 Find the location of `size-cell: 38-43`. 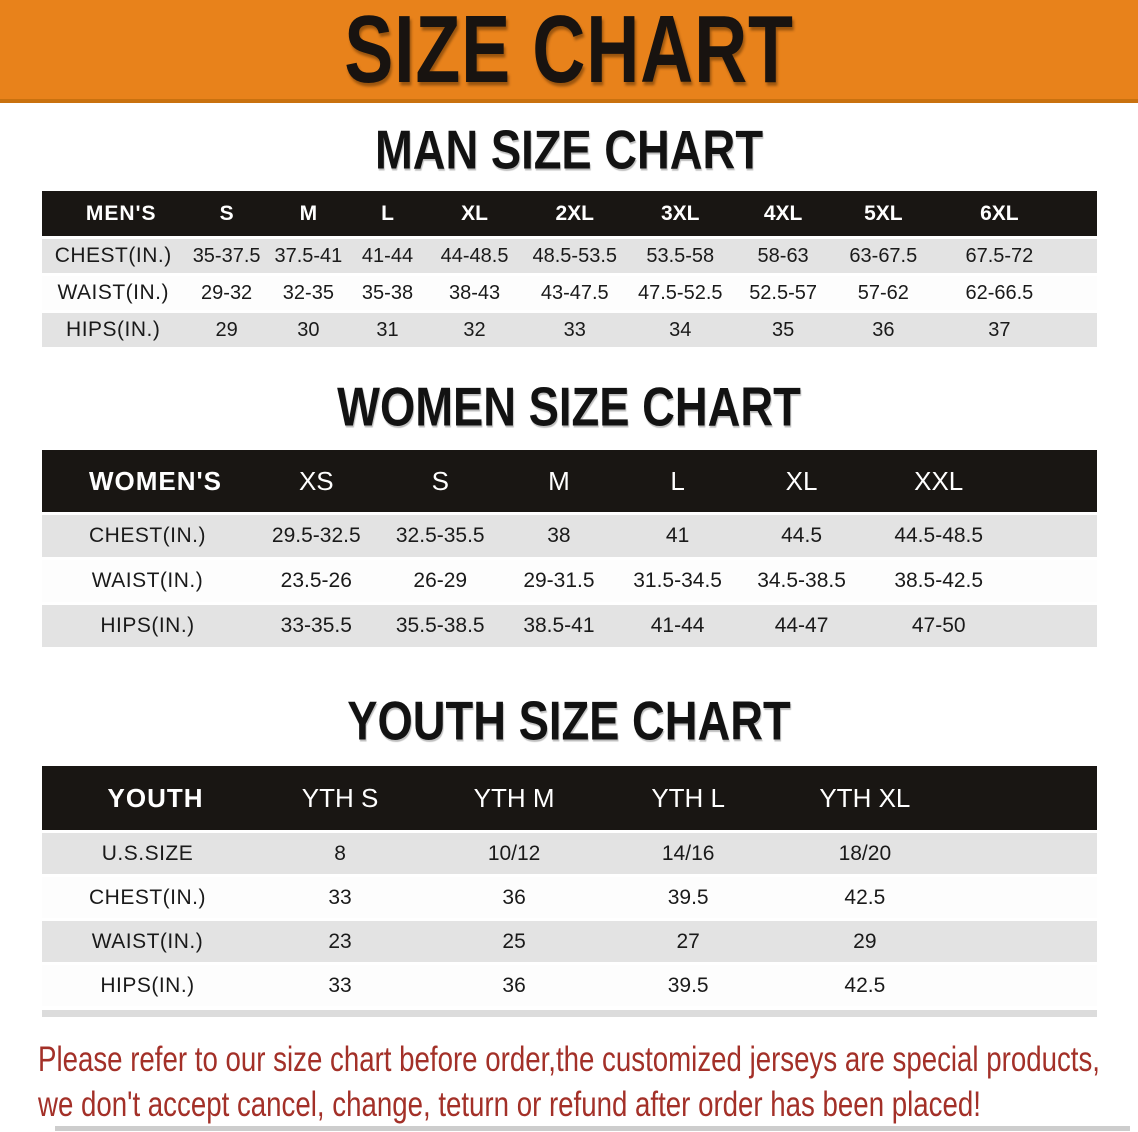

size-cell: 38-43 is located at coordinates (474, 292).